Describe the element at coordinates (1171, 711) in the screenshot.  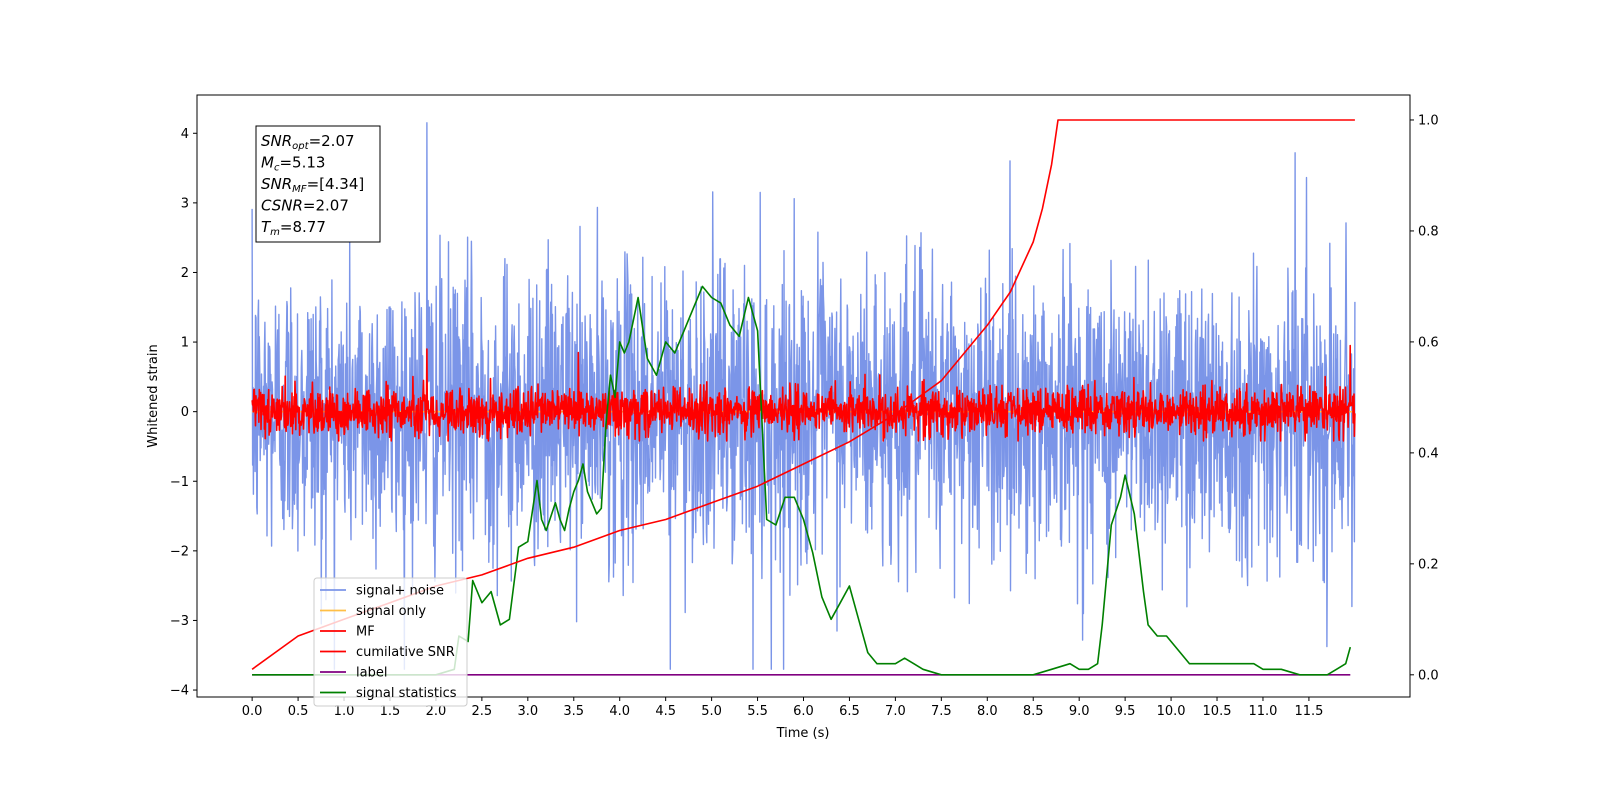
I see `x-tick-label: 10.0` at that location.